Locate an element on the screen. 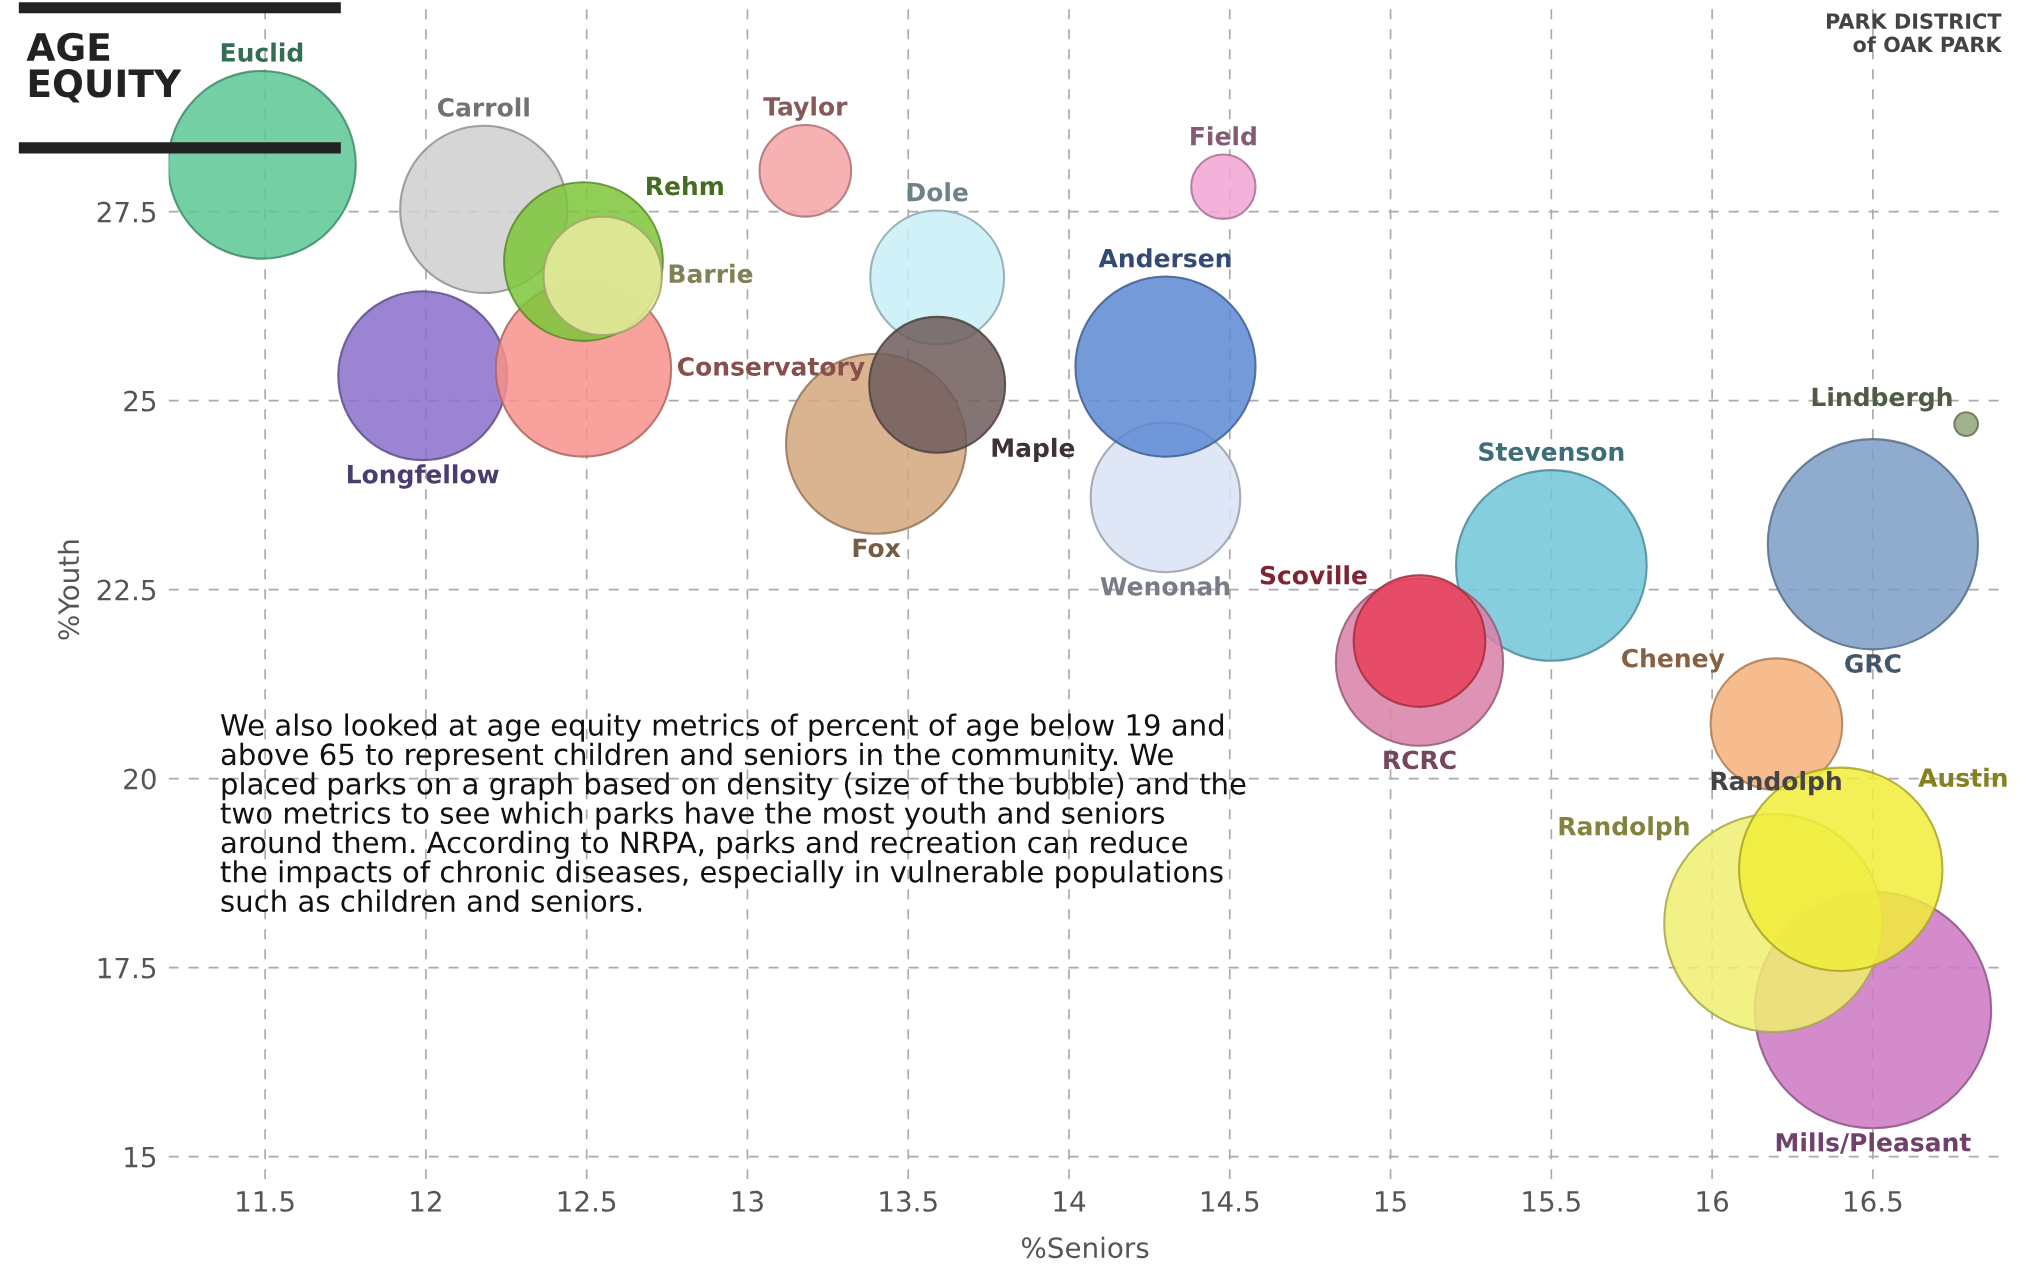  series-label: Randolph is located at coordinates (1624, 828).